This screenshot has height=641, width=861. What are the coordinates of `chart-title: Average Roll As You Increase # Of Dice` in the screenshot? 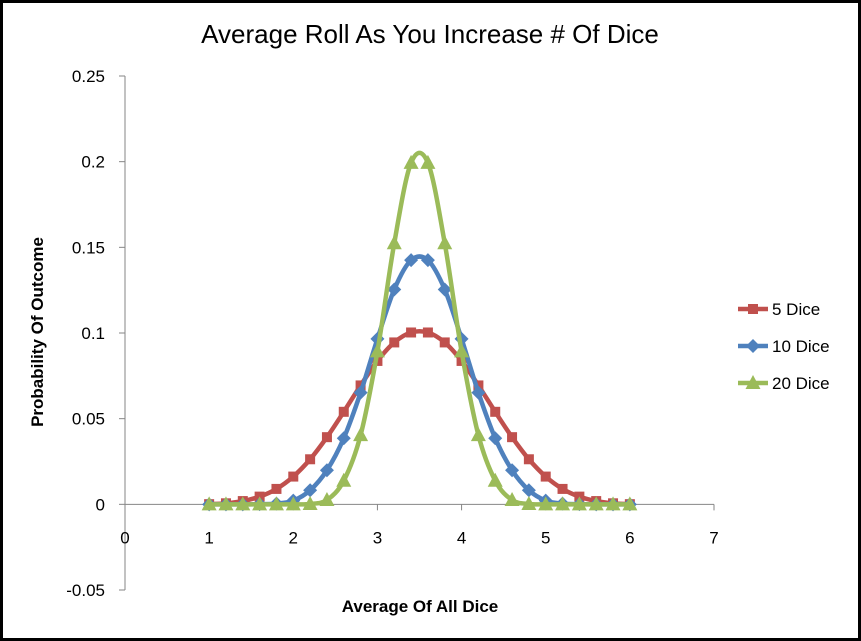 It's located at (430, 34).